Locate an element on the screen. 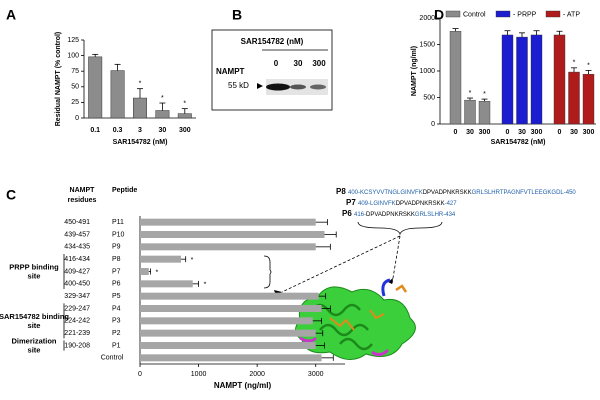  group-label-line: Dimerization is located at coordinates (33, 340).